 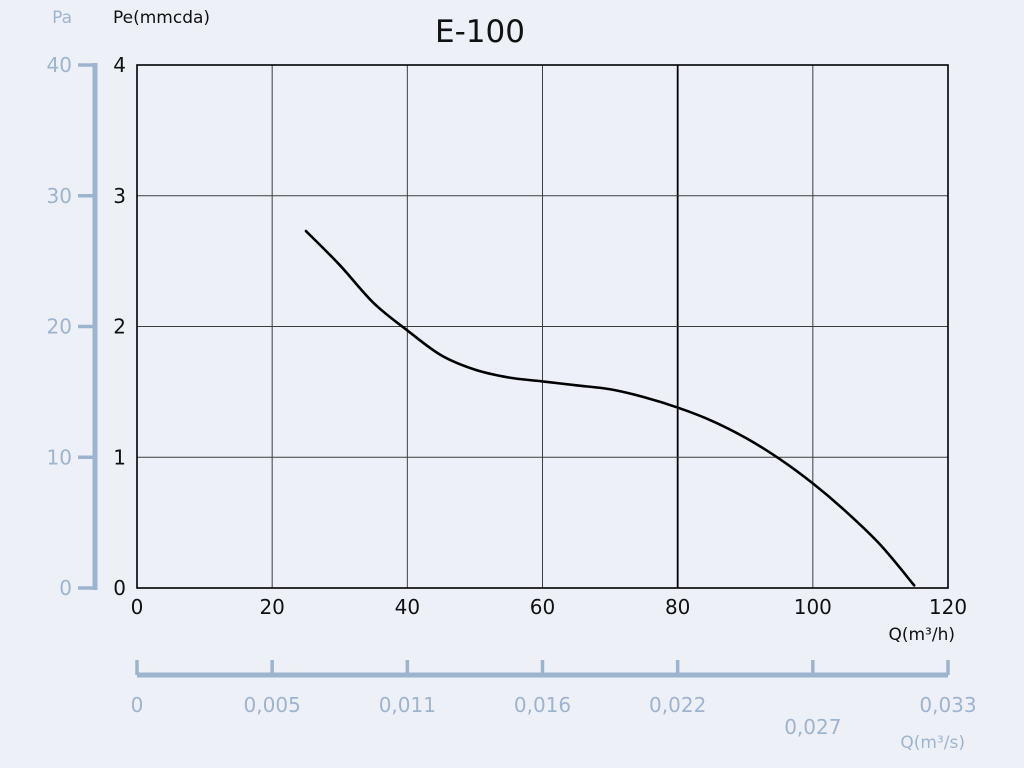 What do you see at coordinates (137, 607) in the screenshot?
I see `x-tick-label: 0` at bounding box center [137, 607].